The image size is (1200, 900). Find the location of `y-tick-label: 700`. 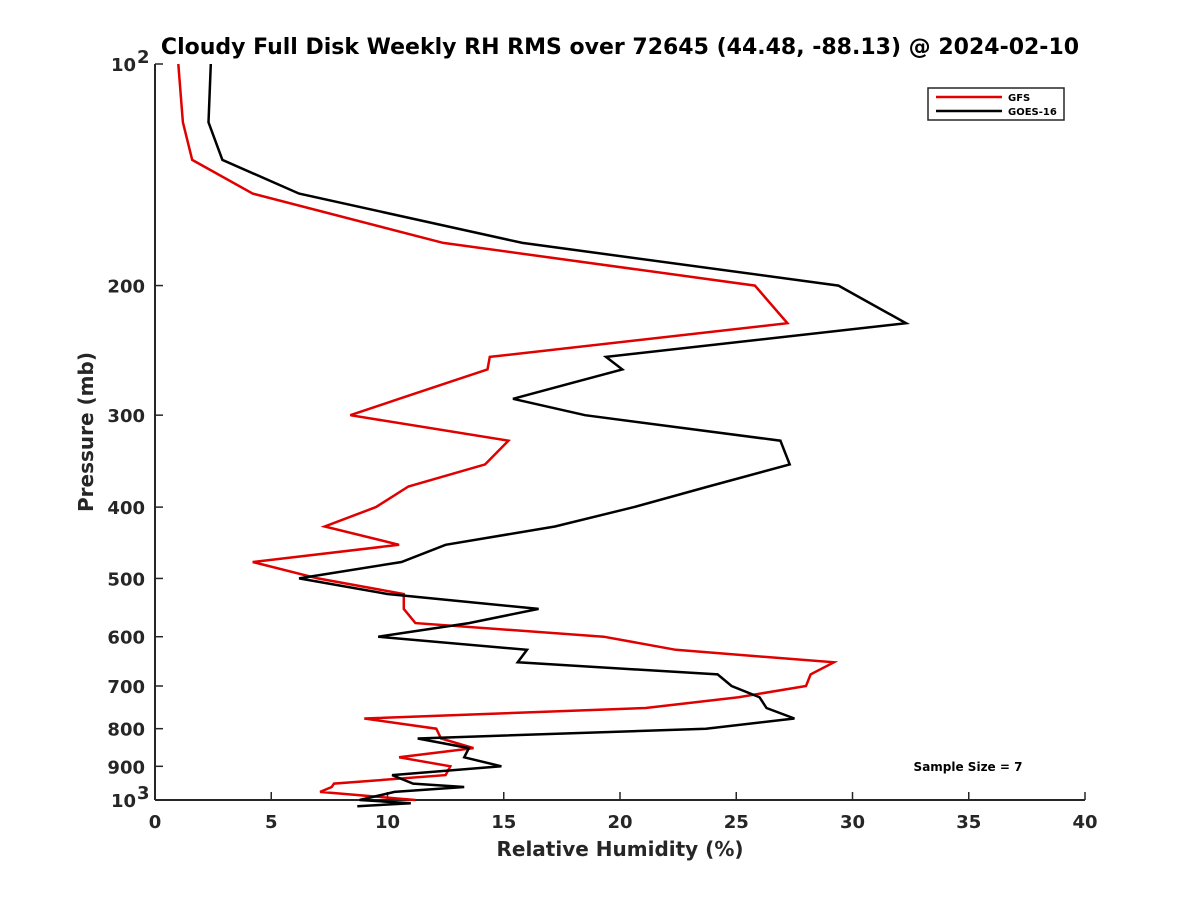

y-tick-label: 700 is located at coordinates (126, 687).